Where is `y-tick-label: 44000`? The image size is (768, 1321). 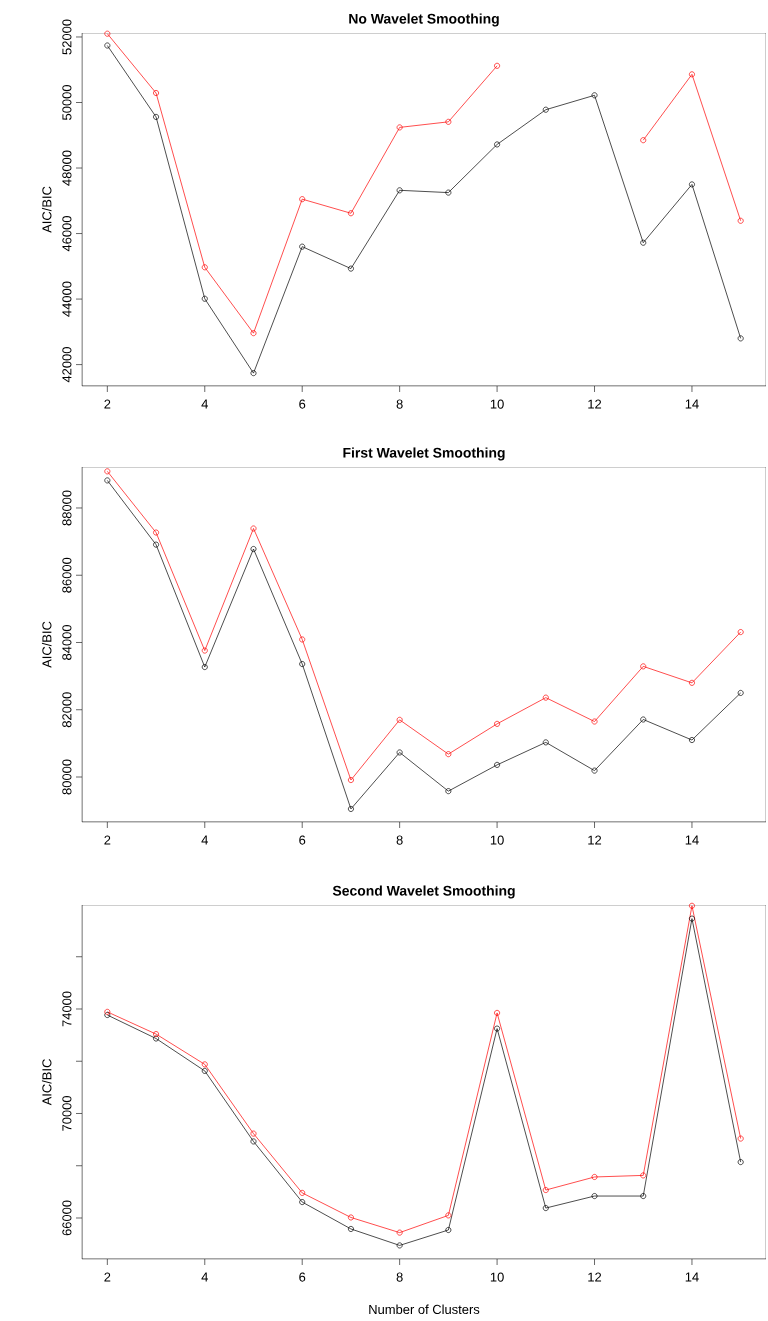 y-tick-label: 44000 is located at coordinates (67, 299).